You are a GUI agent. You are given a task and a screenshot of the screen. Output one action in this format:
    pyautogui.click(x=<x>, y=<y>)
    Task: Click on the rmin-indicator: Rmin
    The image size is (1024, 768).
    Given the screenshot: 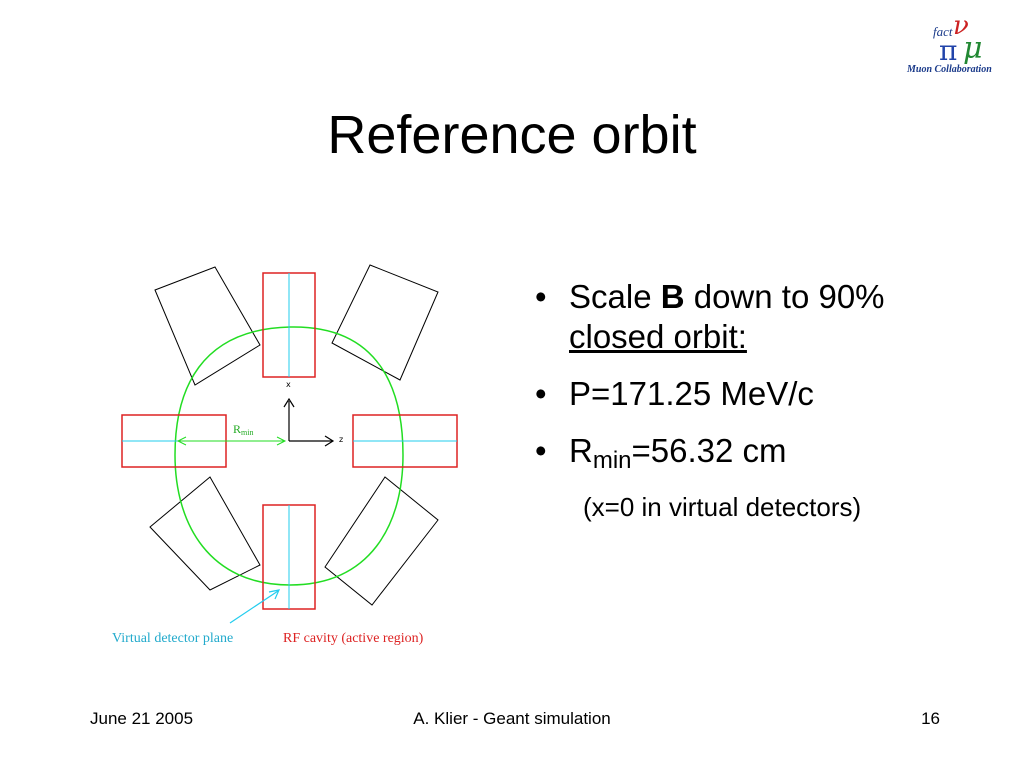 What is the action you would take?
    pyautogui.click(x=231, y=434)
    